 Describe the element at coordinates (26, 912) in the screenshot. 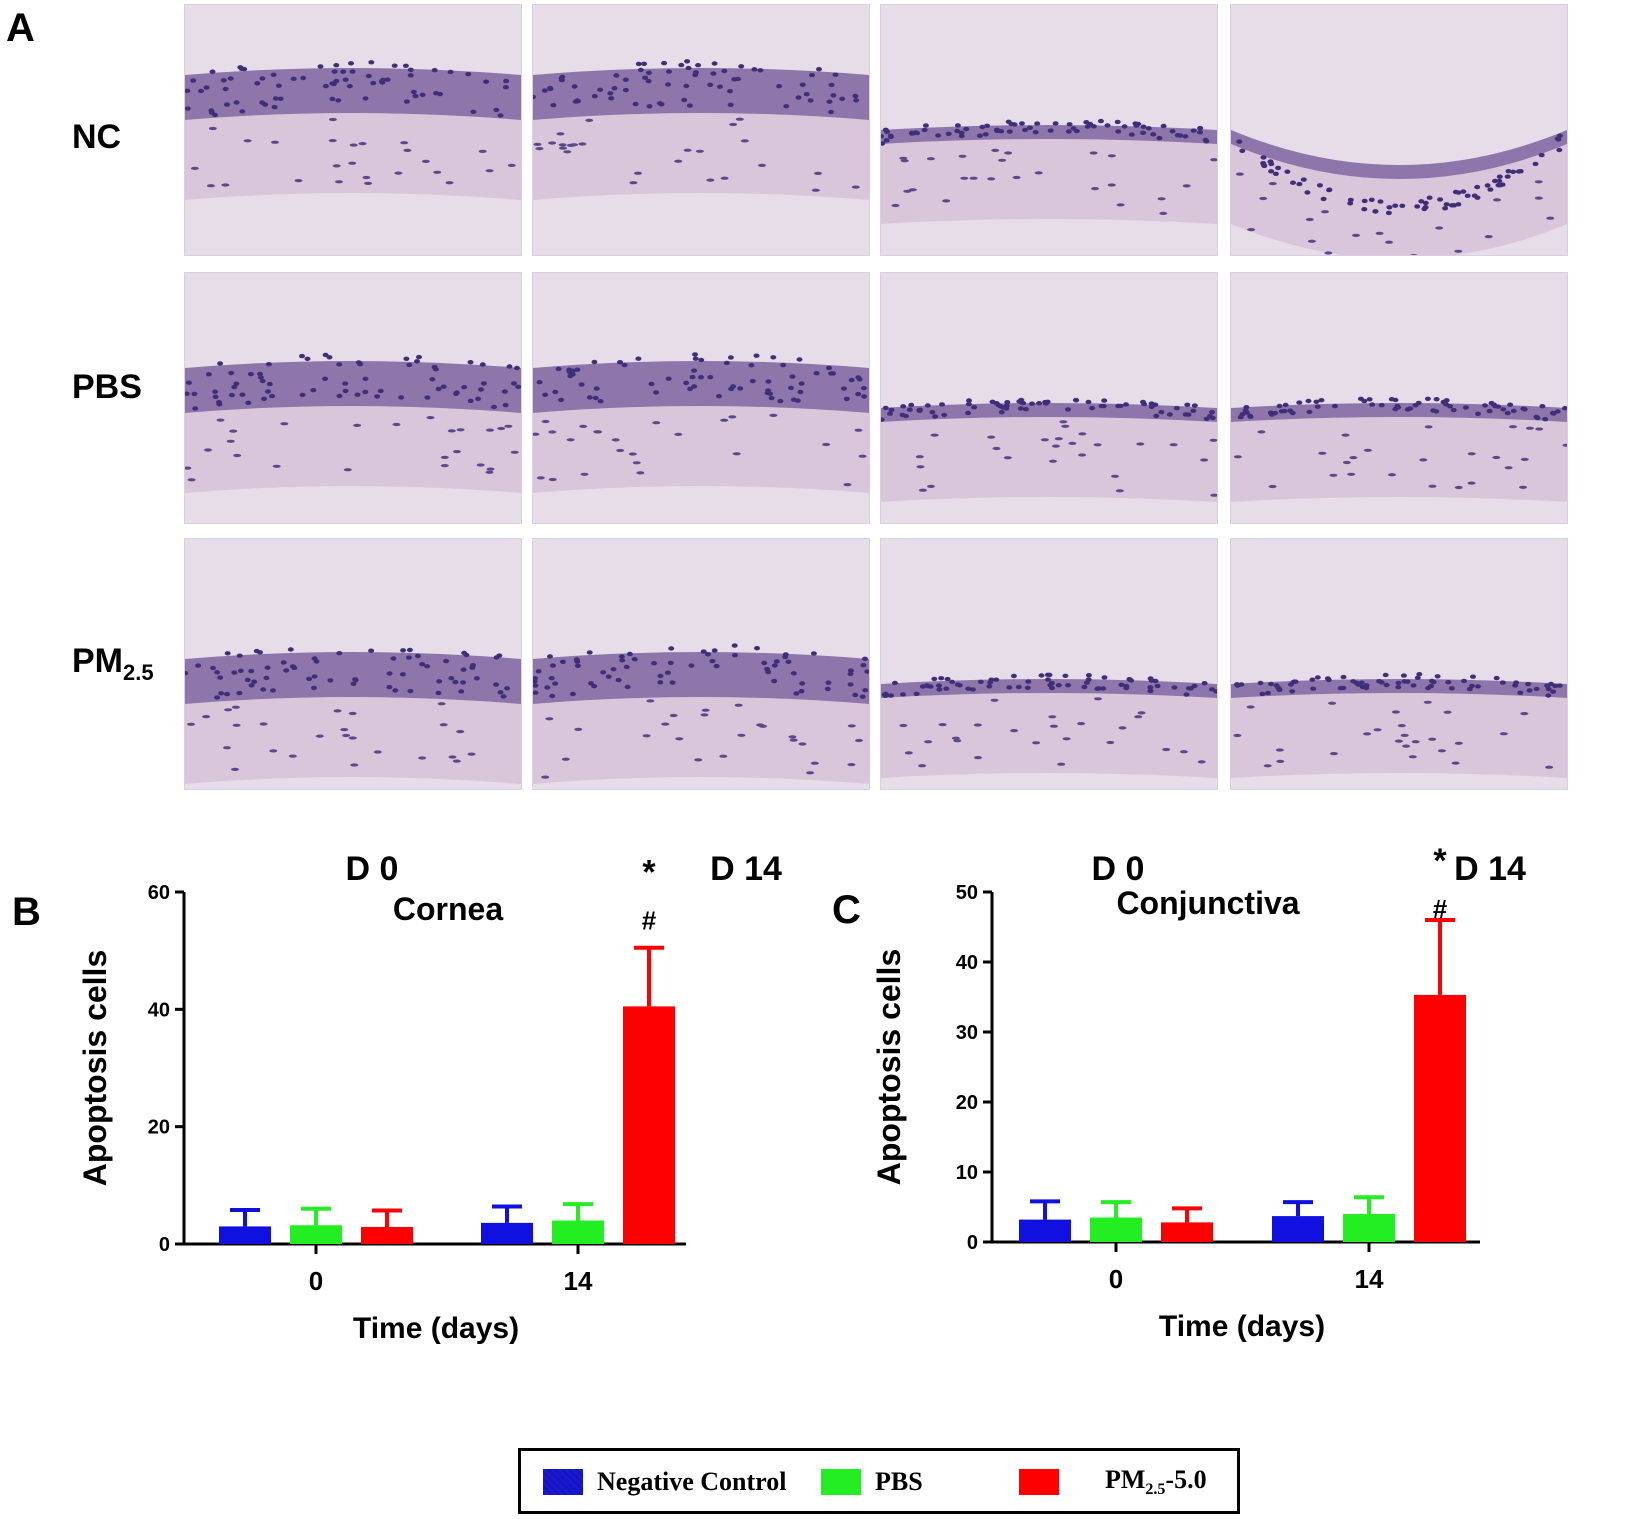

I see `panel-b-letter: B` at that location.